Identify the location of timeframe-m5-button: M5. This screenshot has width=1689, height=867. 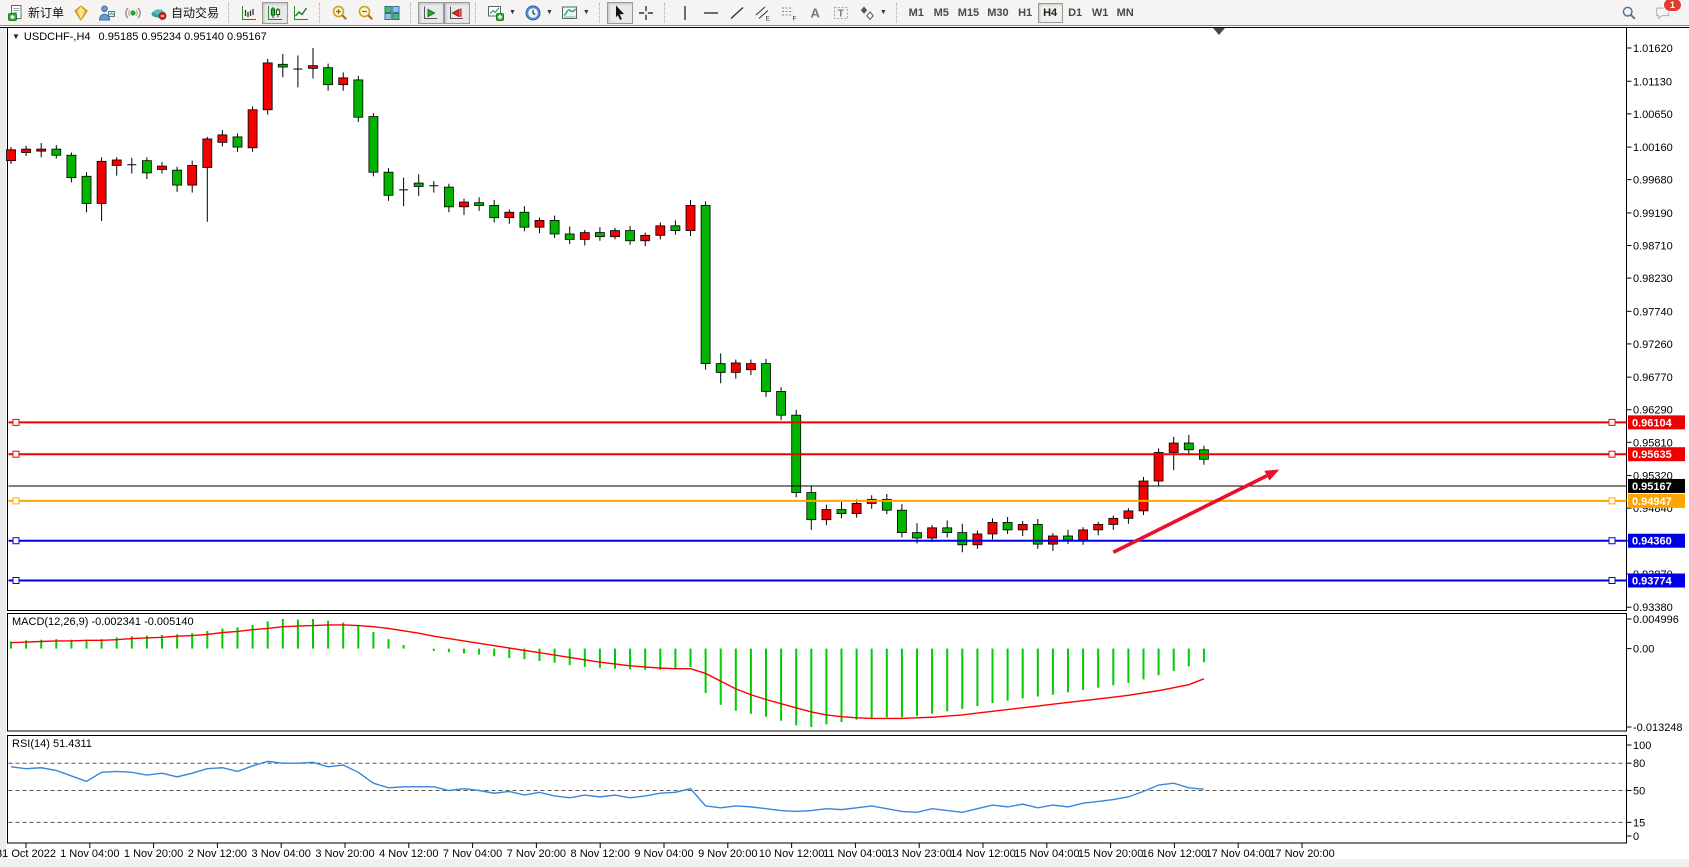
(941, 13).